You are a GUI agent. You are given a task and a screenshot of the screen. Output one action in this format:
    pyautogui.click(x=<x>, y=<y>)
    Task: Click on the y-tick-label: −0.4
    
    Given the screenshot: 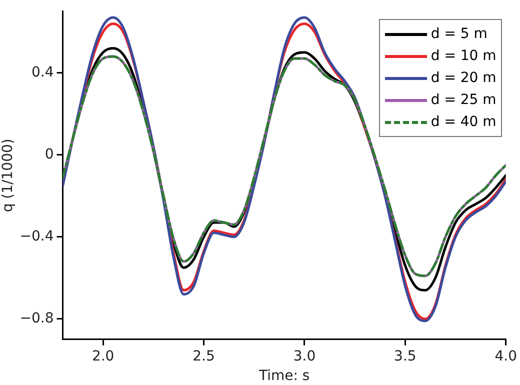 What is the action you would take?
    pyautogui.click(x=37, y=236)
    